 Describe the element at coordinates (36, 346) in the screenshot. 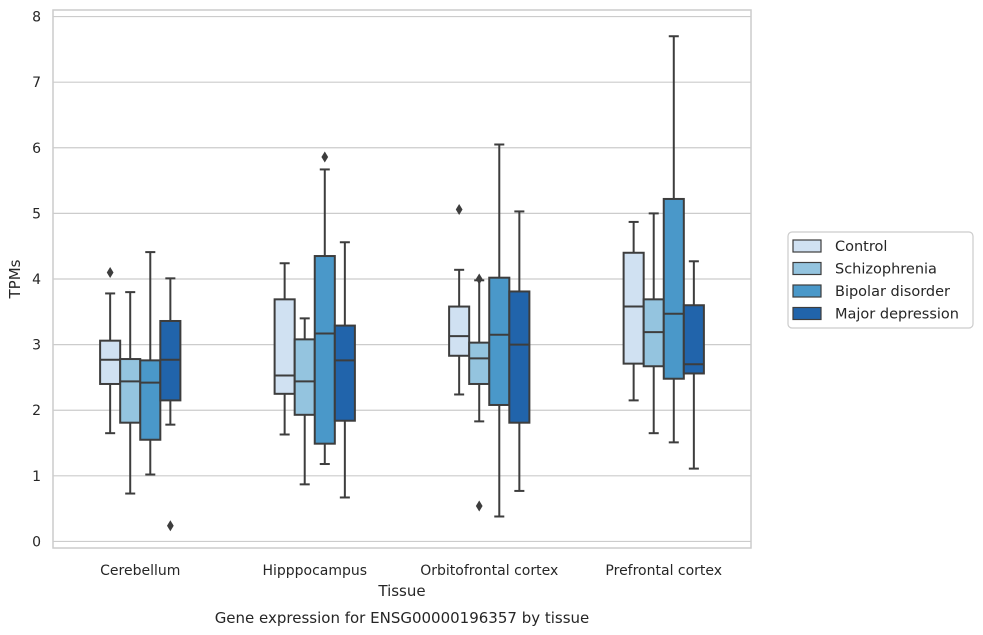

I see `y-tick-label: 3` at that location.